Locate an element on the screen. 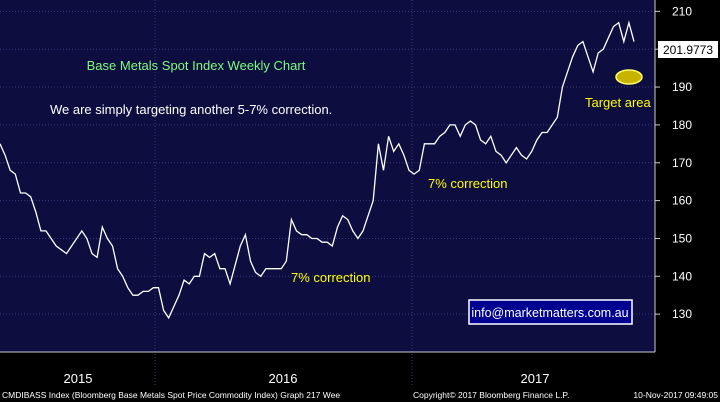 This screenshot has height=402, width=720. y-tick-label: 130 is located at coordinates (682, 314).